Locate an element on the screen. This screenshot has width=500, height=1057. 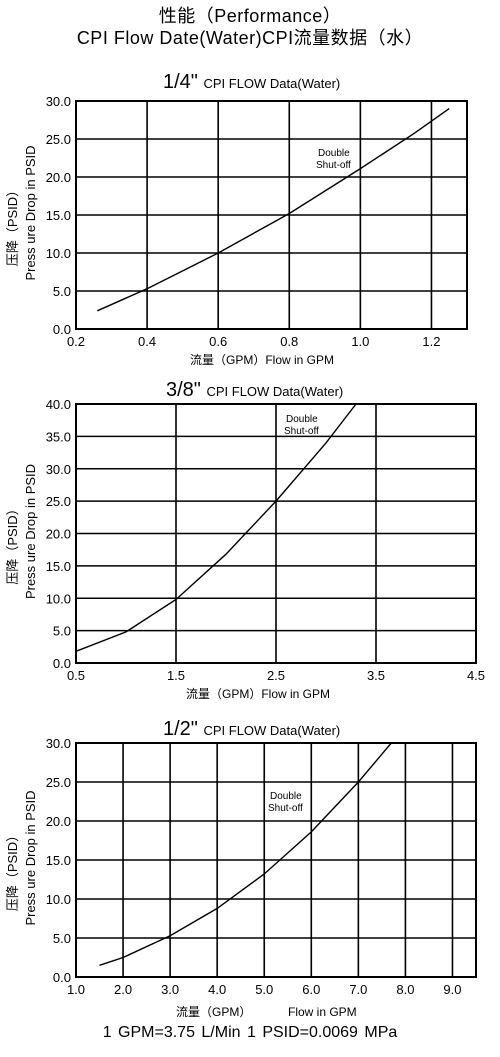
chart-2-title: 1/2" CPI FLOW Data(Water) is located at coordinates (251, 729).